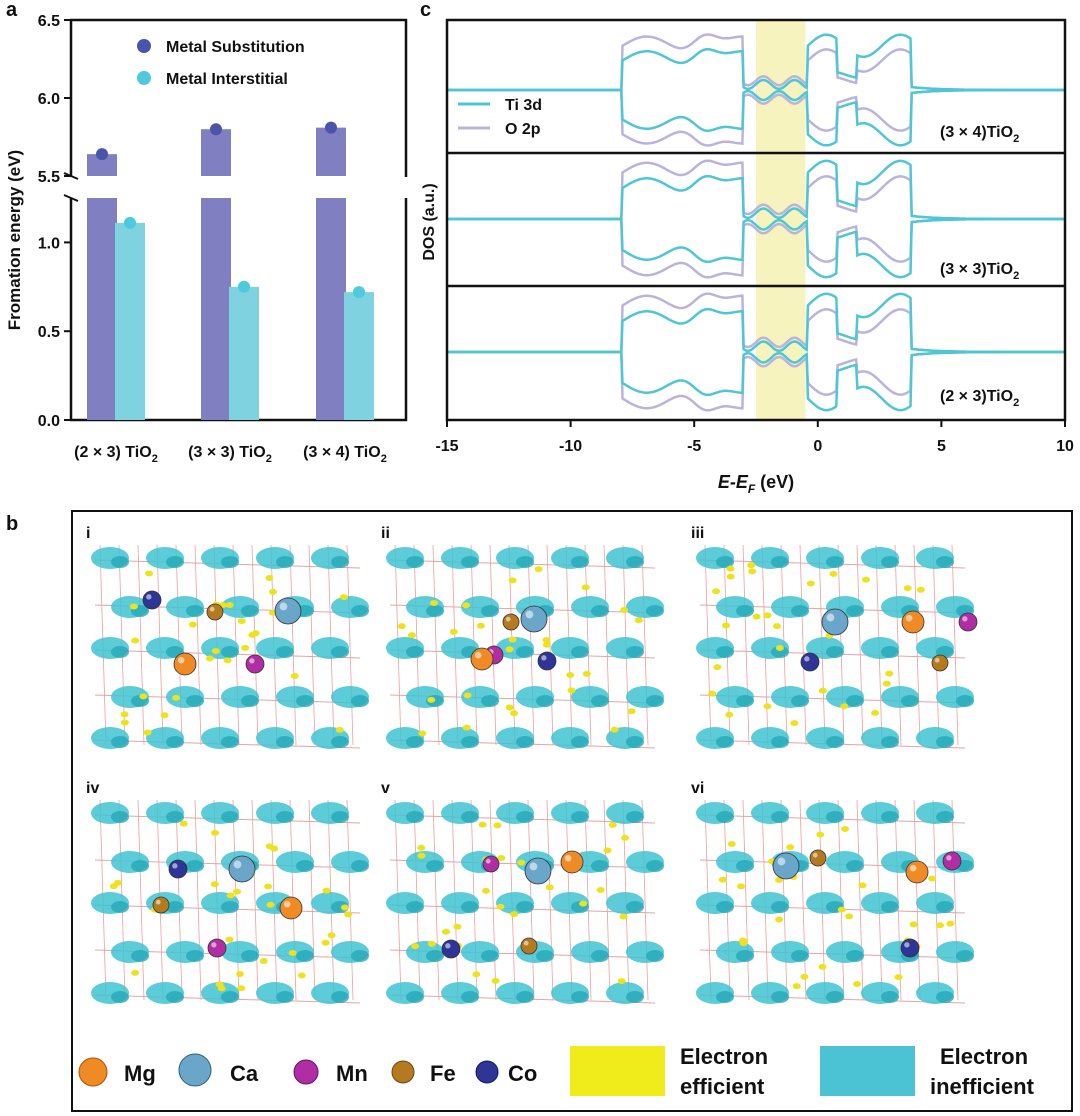  I want to click on bar-interstitial, so click(244, 353).